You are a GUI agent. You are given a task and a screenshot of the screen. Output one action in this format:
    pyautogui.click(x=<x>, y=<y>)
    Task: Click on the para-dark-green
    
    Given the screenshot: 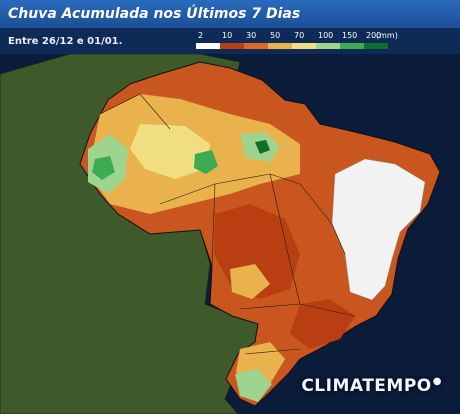 What is the action you would take?
    pyautogui.click(x=262, y=147)
    